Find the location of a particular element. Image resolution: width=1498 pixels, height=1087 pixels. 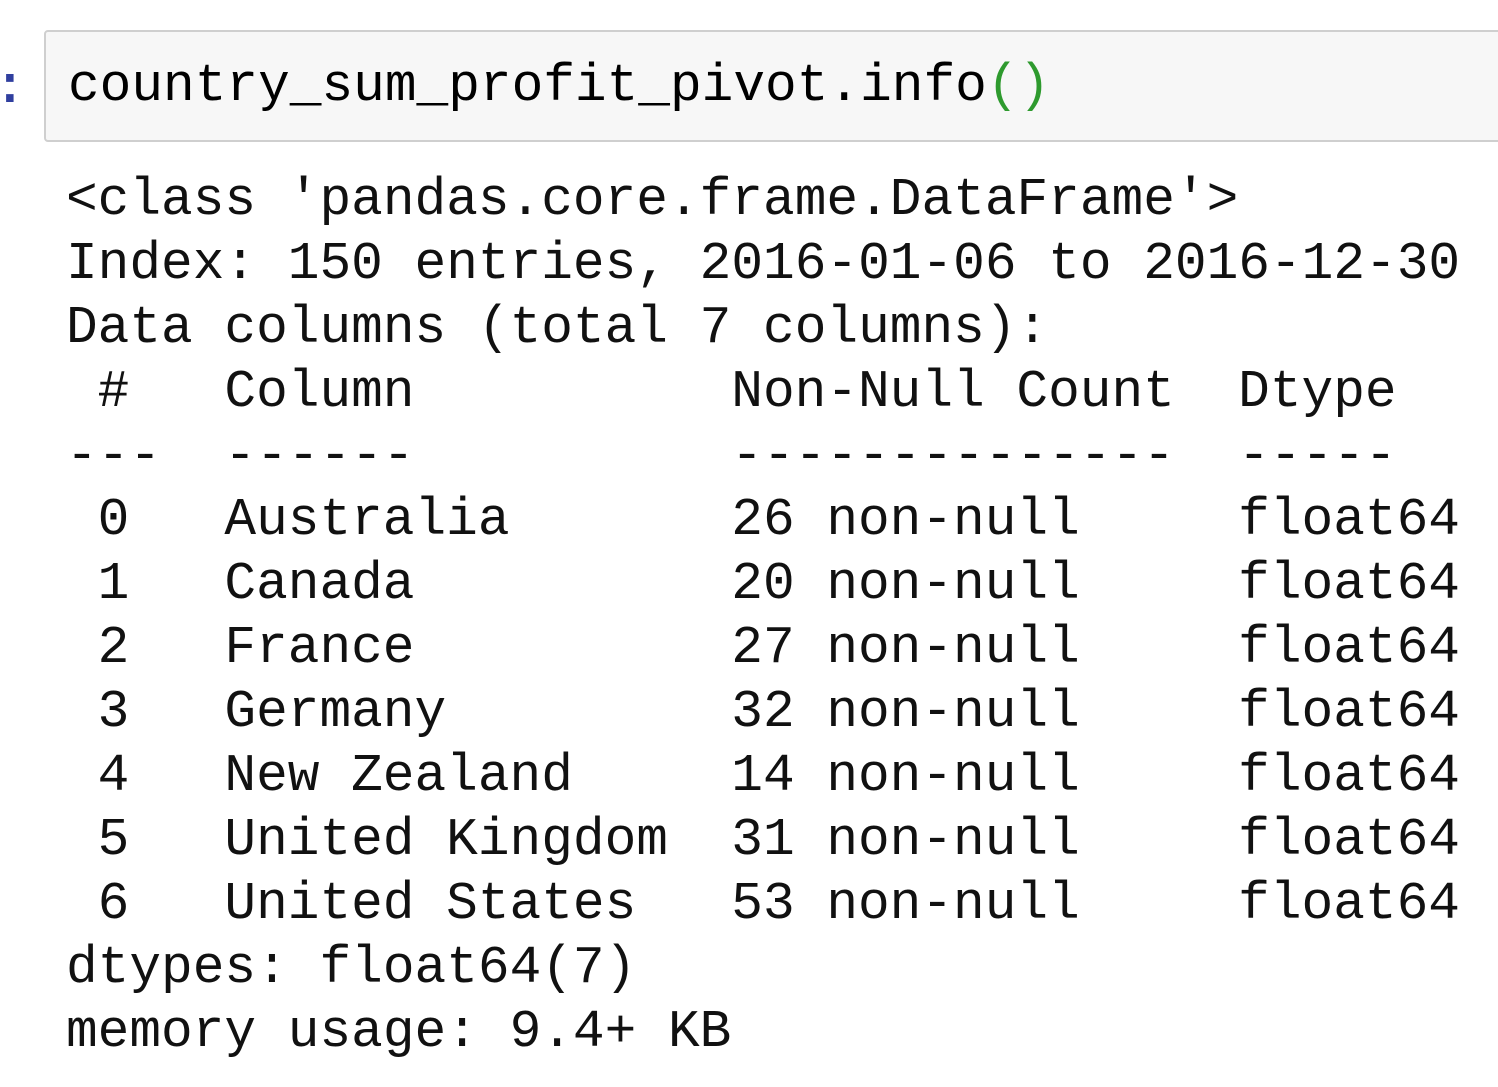

output-line: dtypes: float64(7) is located at coordinates (351, 968).